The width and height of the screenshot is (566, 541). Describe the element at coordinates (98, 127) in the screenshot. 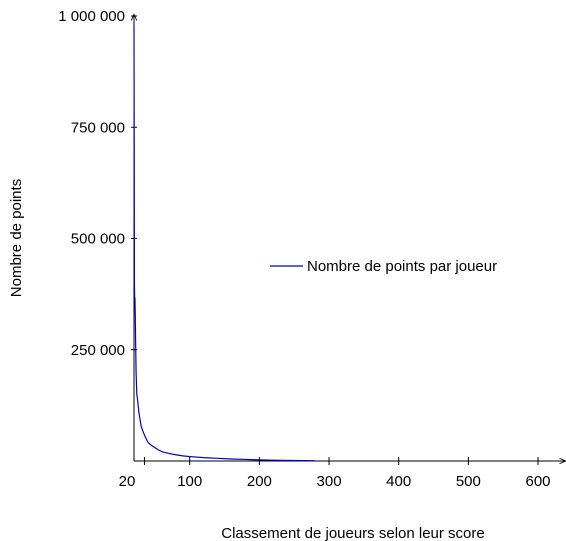

I see `y-tick-label: 750 000` at that location.